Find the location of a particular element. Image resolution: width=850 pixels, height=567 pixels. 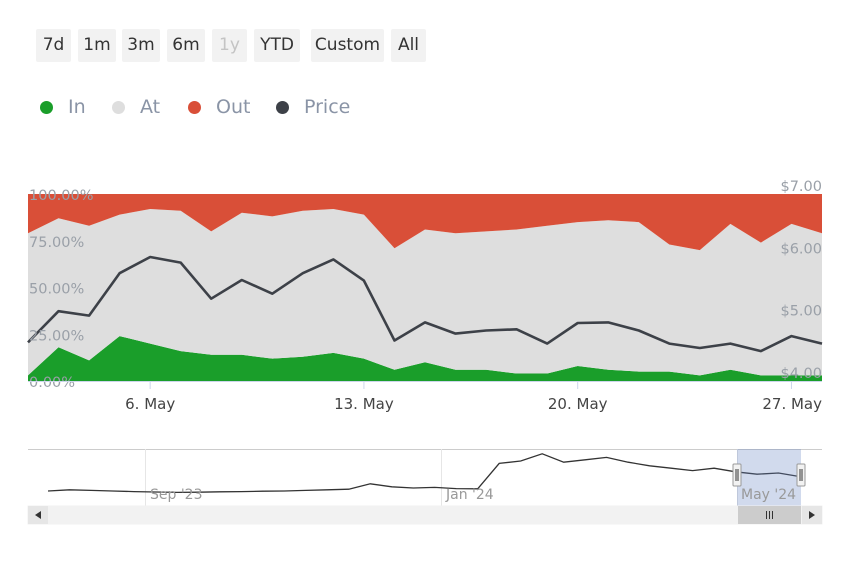

legend-item-out: Out is located at coordinates (219, 107).